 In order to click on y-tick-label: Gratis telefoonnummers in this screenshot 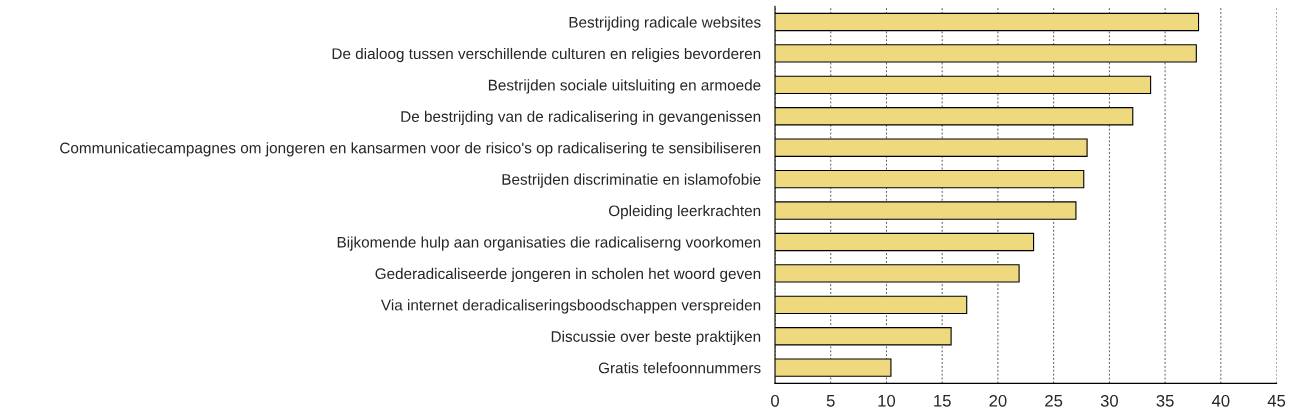, I will do `click(679, 368)`.